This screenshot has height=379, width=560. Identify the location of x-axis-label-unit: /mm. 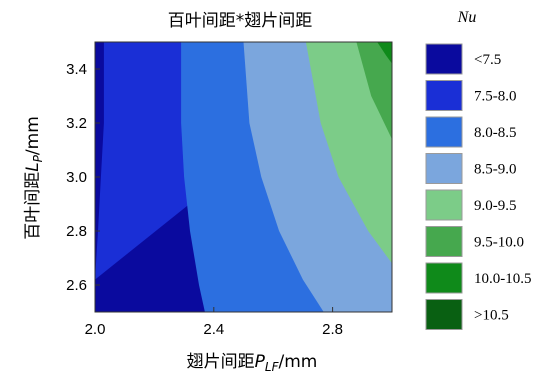
(298, 362).